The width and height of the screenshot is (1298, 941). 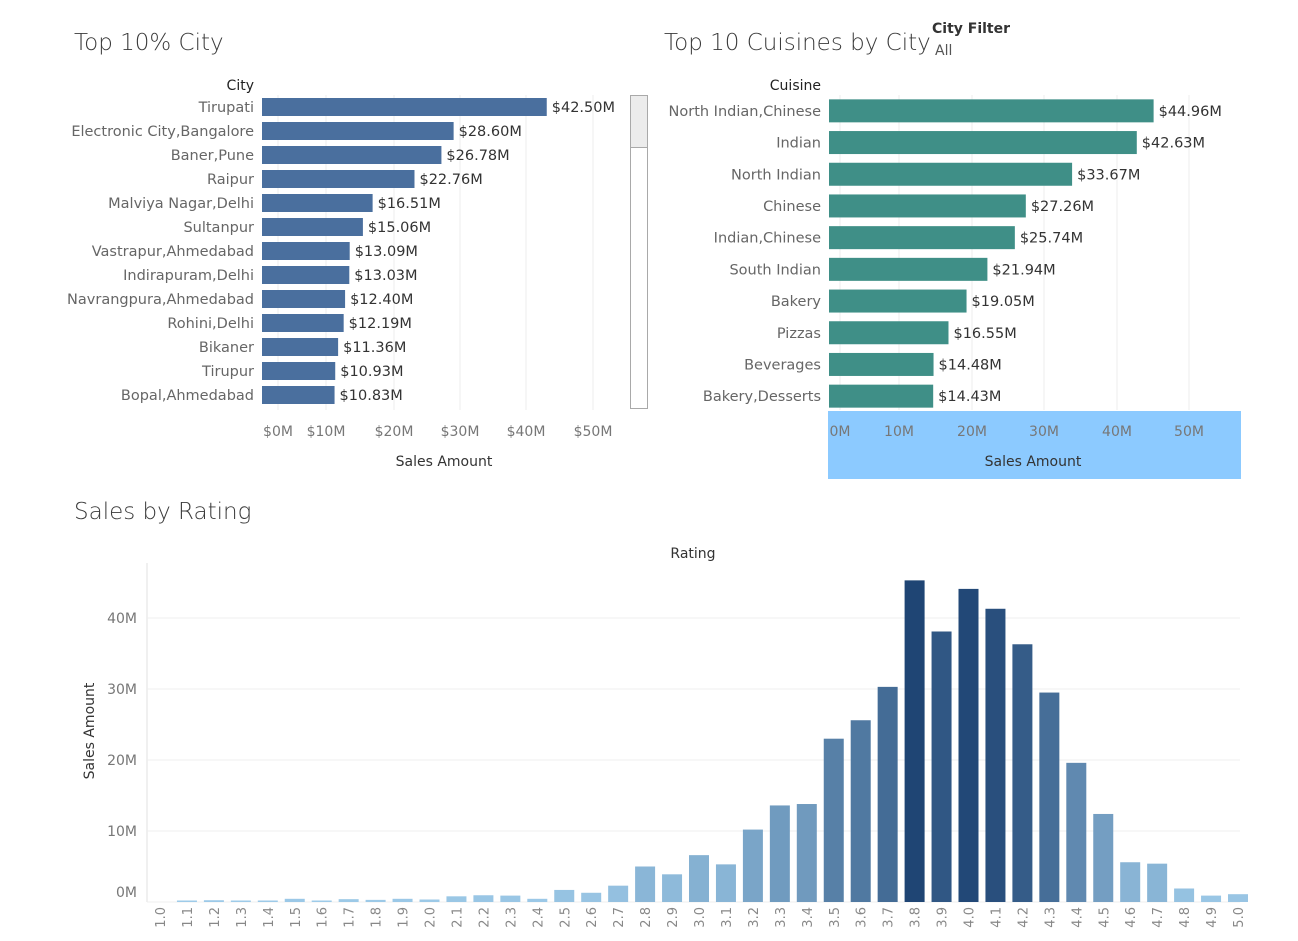 What do you see at coordinates (1104, 917) in the screenshot?
I see `rating-tick-label: 4.5` at bounding box center [1104, 917].